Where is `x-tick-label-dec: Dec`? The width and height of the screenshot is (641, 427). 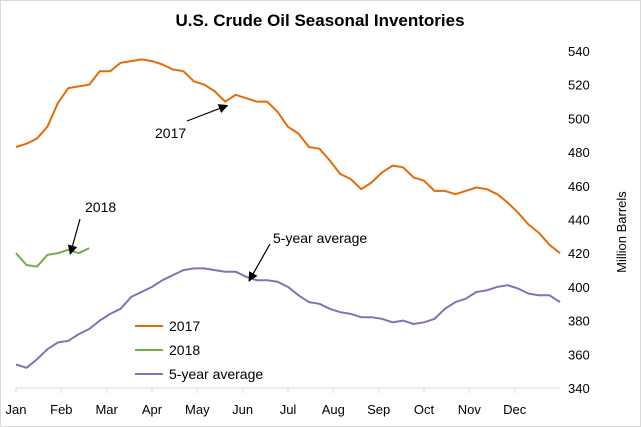
x-tick-label-dec: Dec is located at coordinates (515, 409).